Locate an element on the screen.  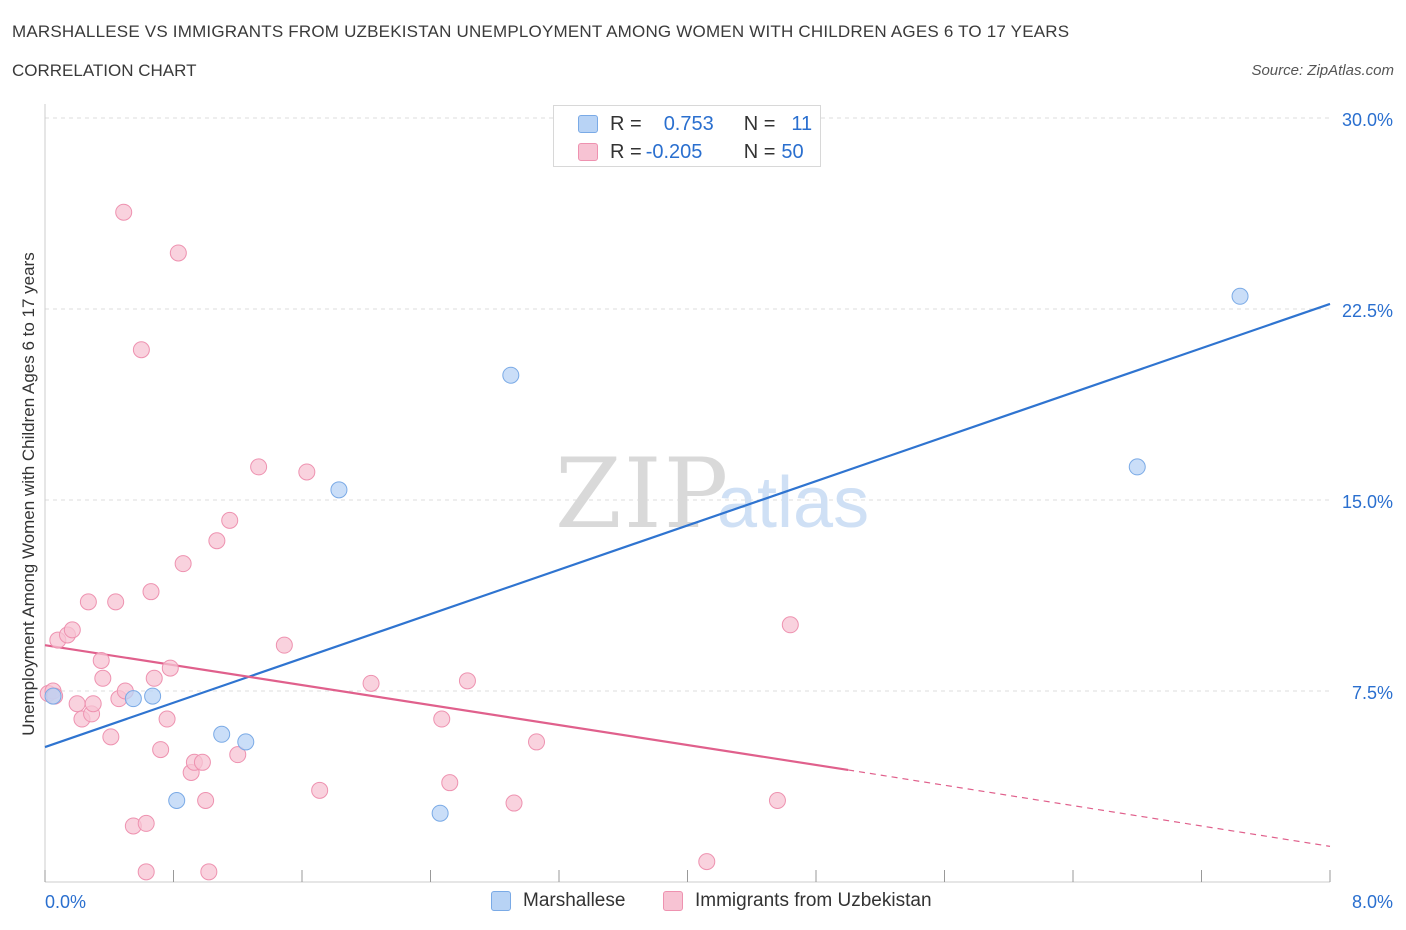
chart-subtitle: CORRELATION CHART is located at coordinates (104, 70).